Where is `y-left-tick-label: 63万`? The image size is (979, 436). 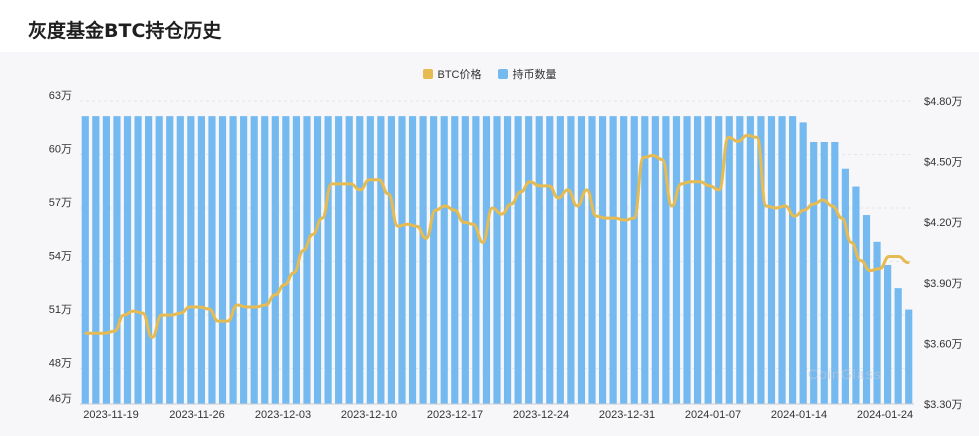 y-left-tick-label: 63万 is located at coordinates (60, 96).